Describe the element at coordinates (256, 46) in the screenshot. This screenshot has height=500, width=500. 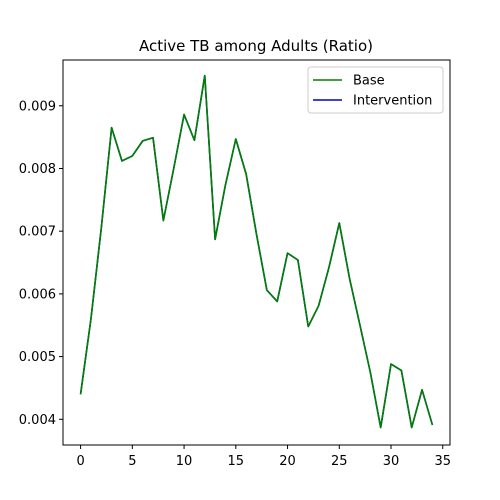
I see `chart-title: Active TB among Adults (Ratio)` at that location.